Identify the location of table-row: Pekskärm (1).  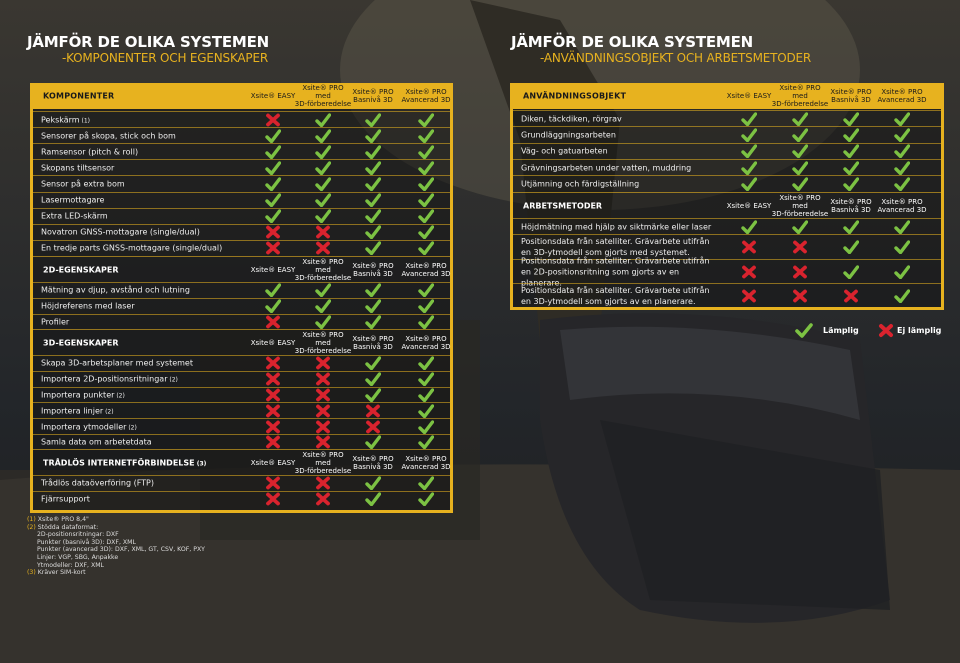
(241, 119).